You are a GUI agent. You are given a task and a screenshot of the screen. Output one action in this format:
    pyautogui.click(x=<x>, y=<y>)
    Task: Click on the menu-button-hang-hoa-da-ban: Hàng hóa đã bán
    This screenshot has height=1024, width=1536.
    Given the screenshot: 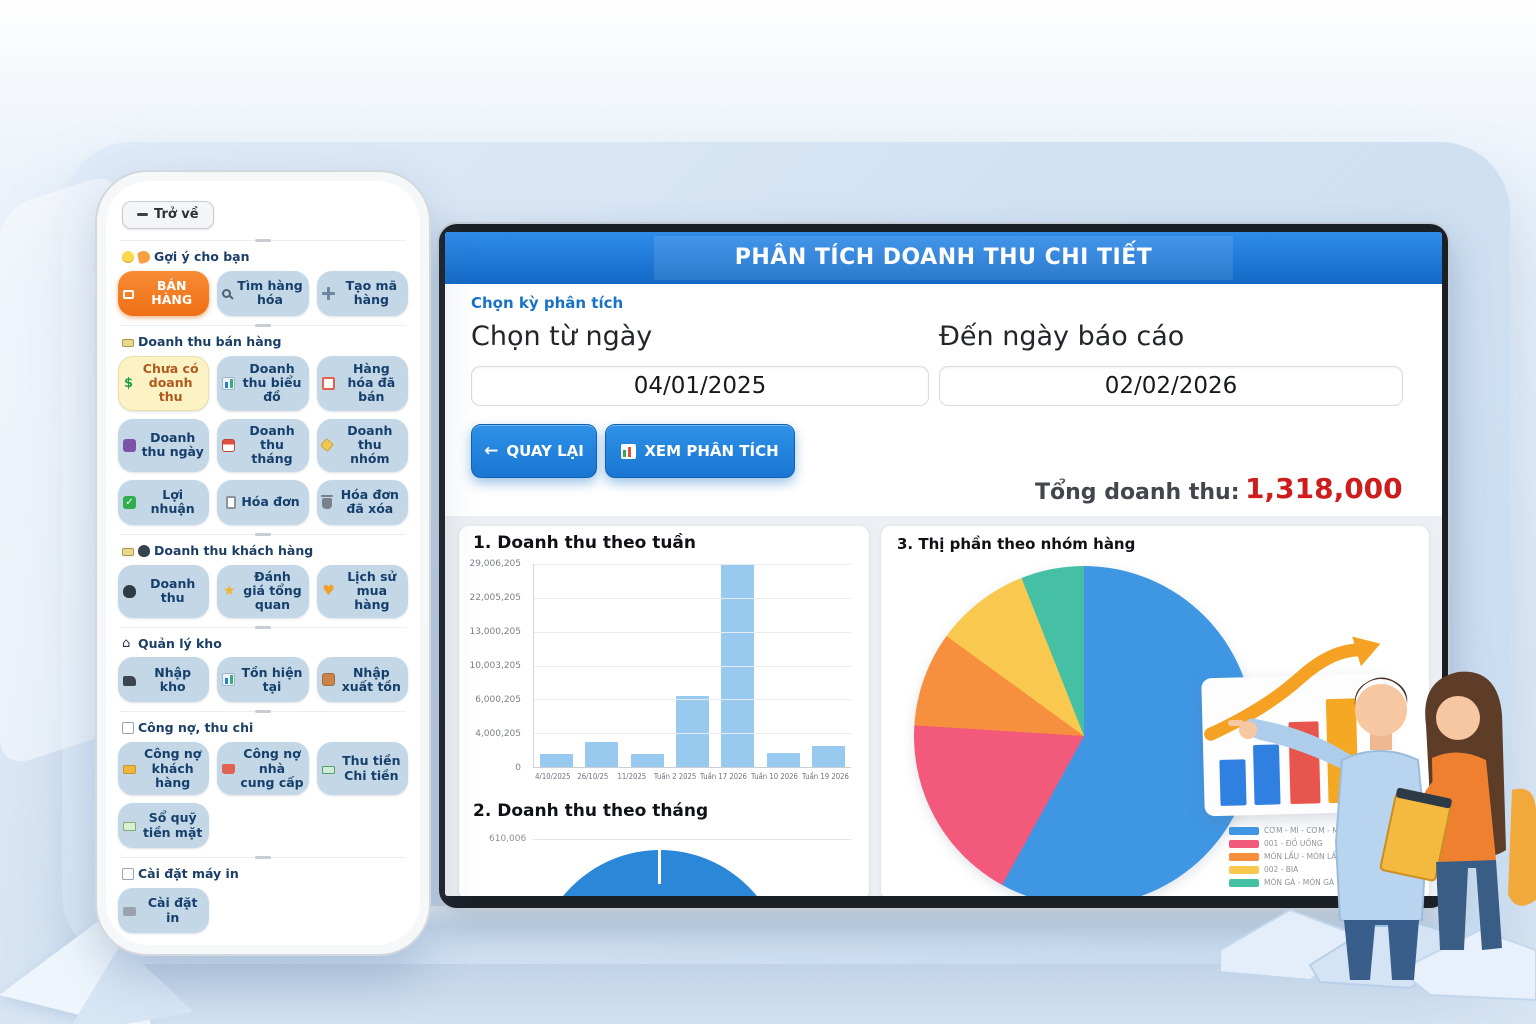 What is the action you would take?
    pyautogui.click(x=362, y=383)
    